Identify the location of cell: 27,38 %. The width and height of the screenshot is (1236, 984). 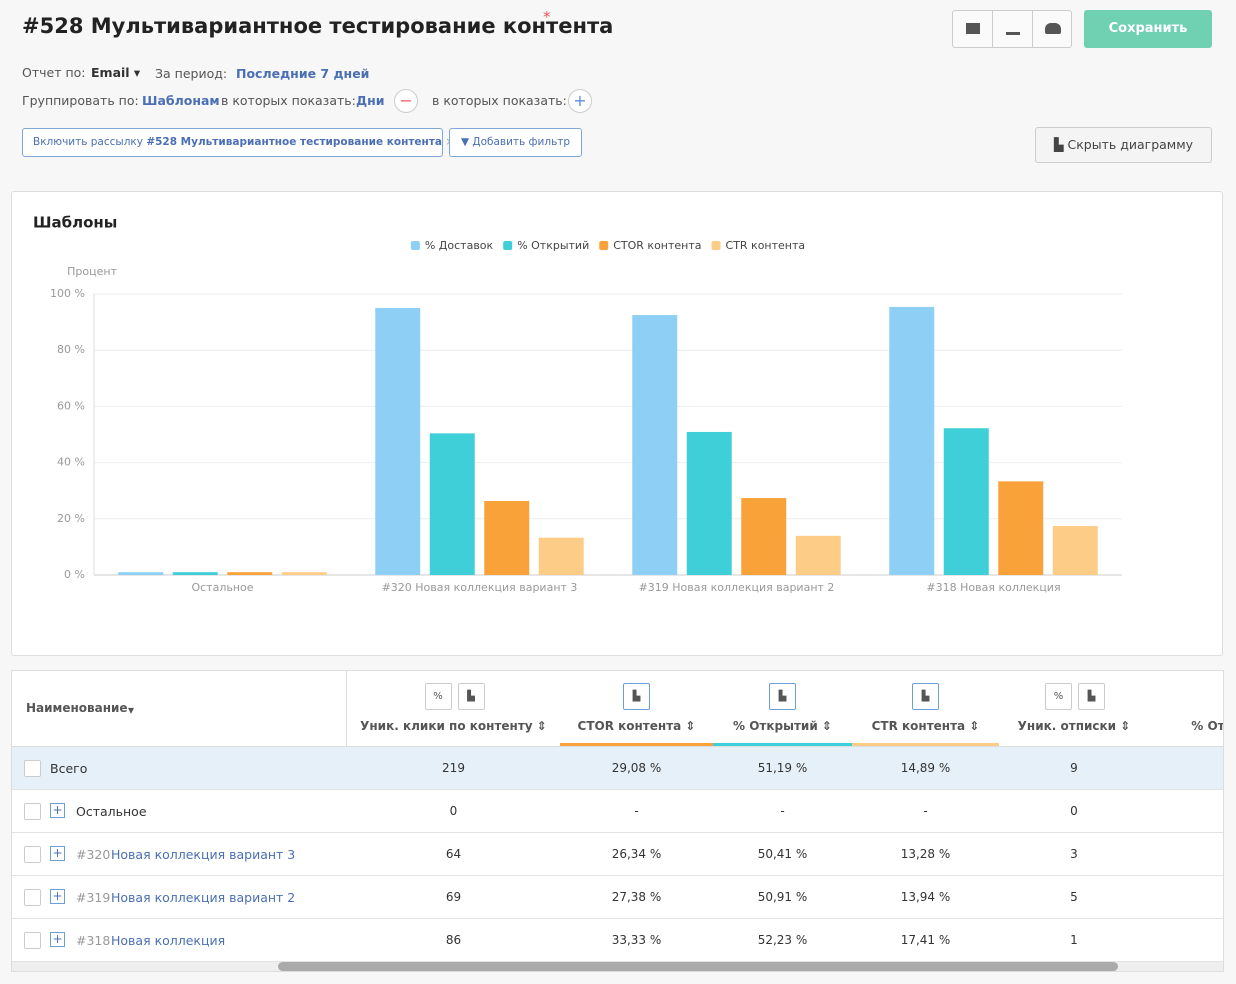
(636, 897).